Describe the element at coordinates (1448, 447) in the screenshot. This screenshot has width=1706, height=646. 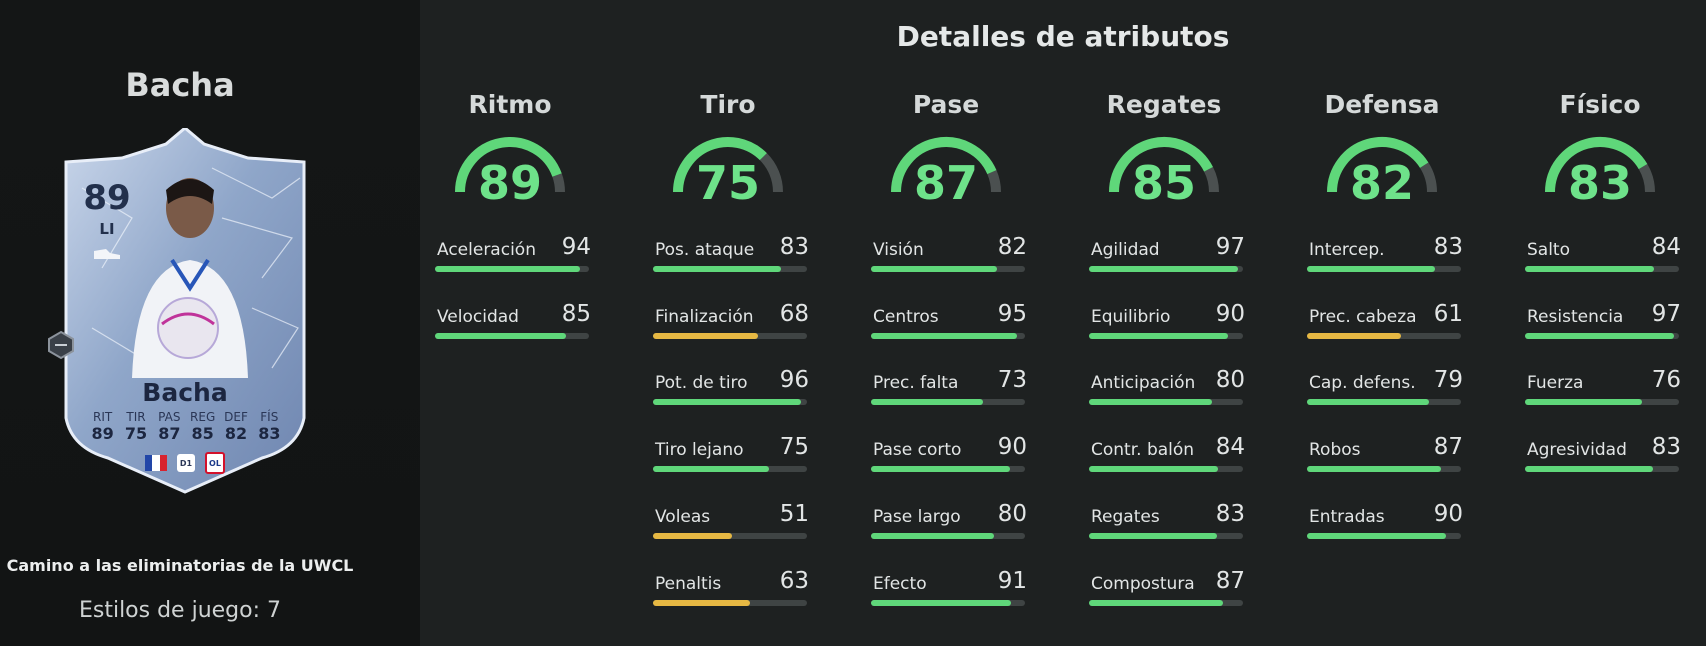
I see `attribute-value: 87` at that location.